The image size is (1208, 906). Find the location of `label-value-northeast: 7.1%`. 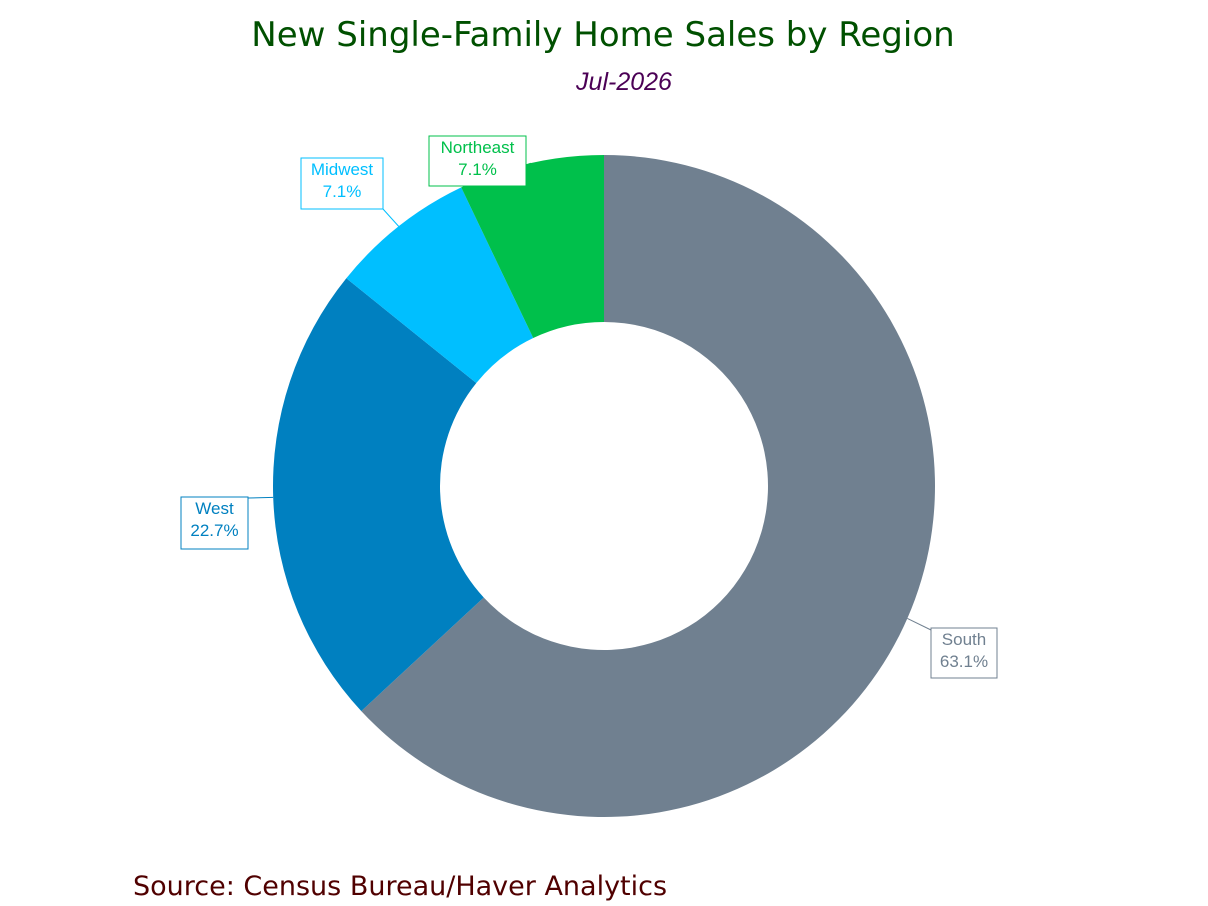

label-value-northeast: 7.1% is located at coordinates (477, 169).